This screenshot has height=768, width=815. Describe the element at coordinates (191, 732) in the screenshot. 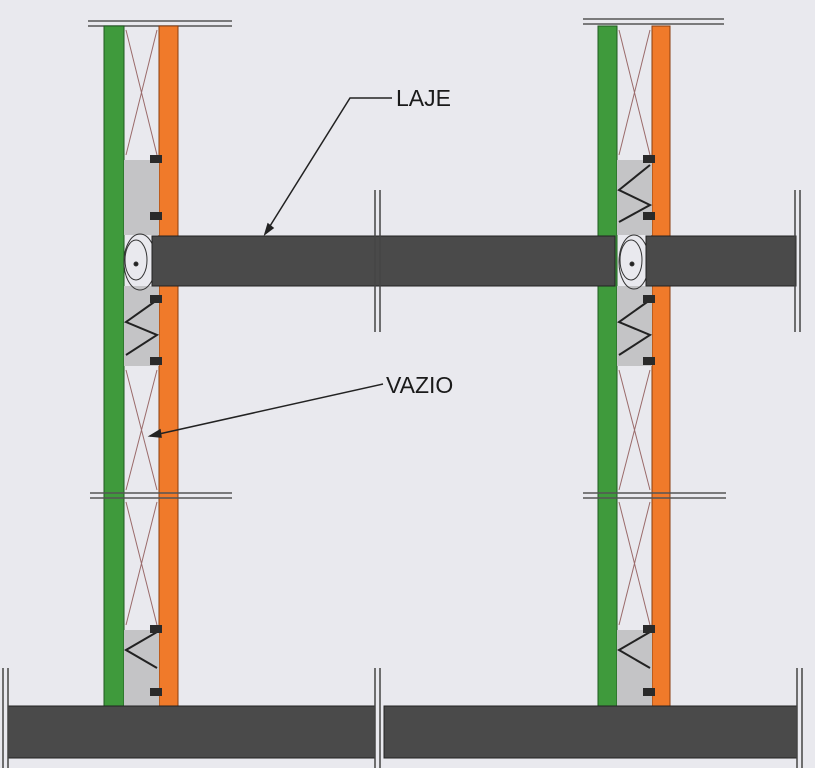

I see `lower-slab-left-segment` at that location.